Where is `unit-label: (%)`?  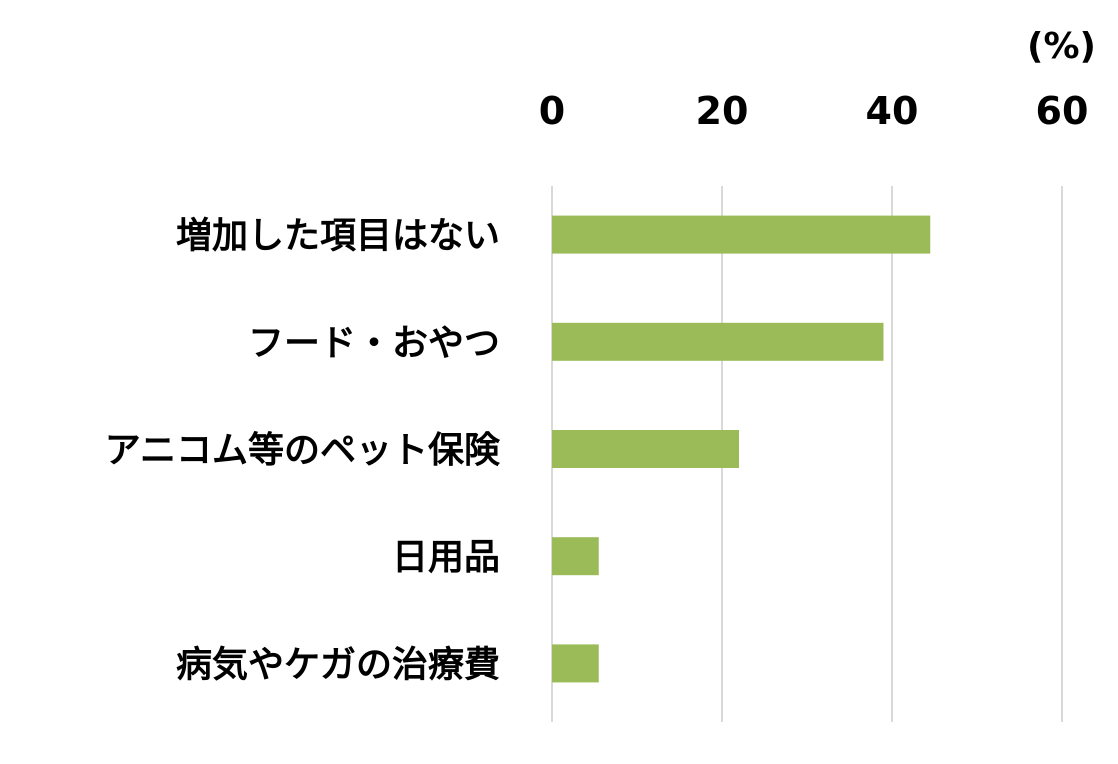 unit-label: (%) is located at coordinates (1061, 46).